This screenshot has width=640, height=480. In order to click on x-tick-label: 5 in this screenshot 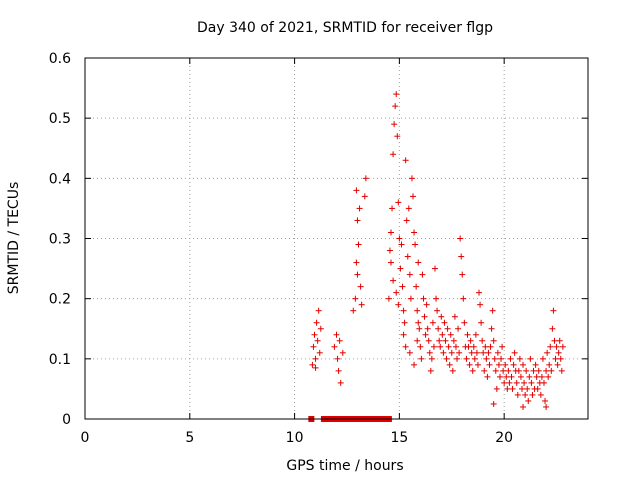, I will do `click(189, 438)`.